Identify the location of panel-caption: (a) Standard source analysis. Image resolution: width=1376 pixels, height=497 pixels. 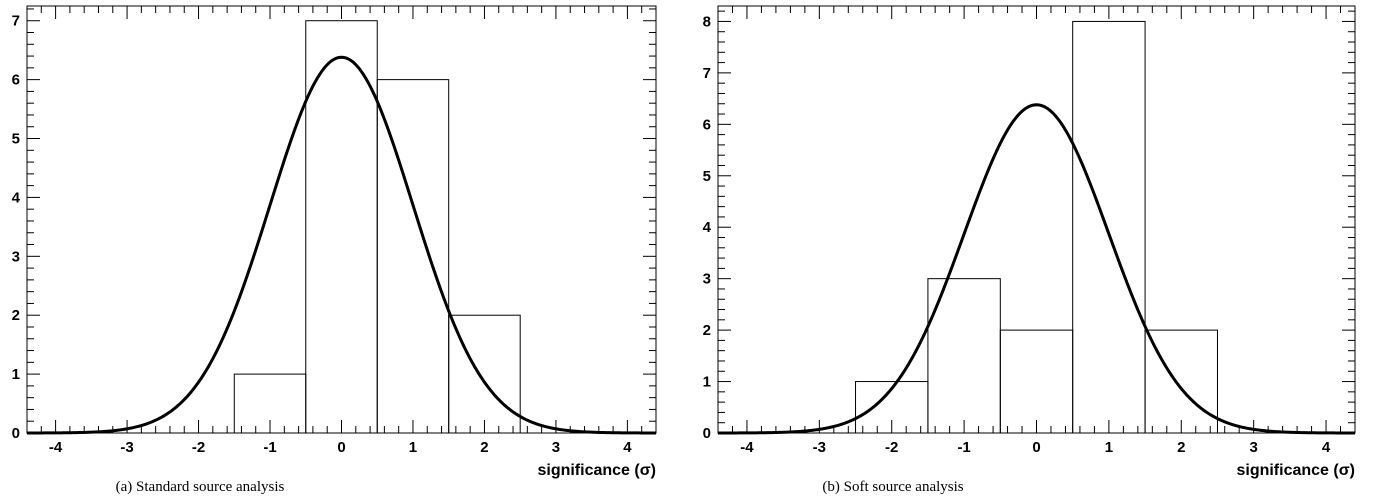
(200, 487).